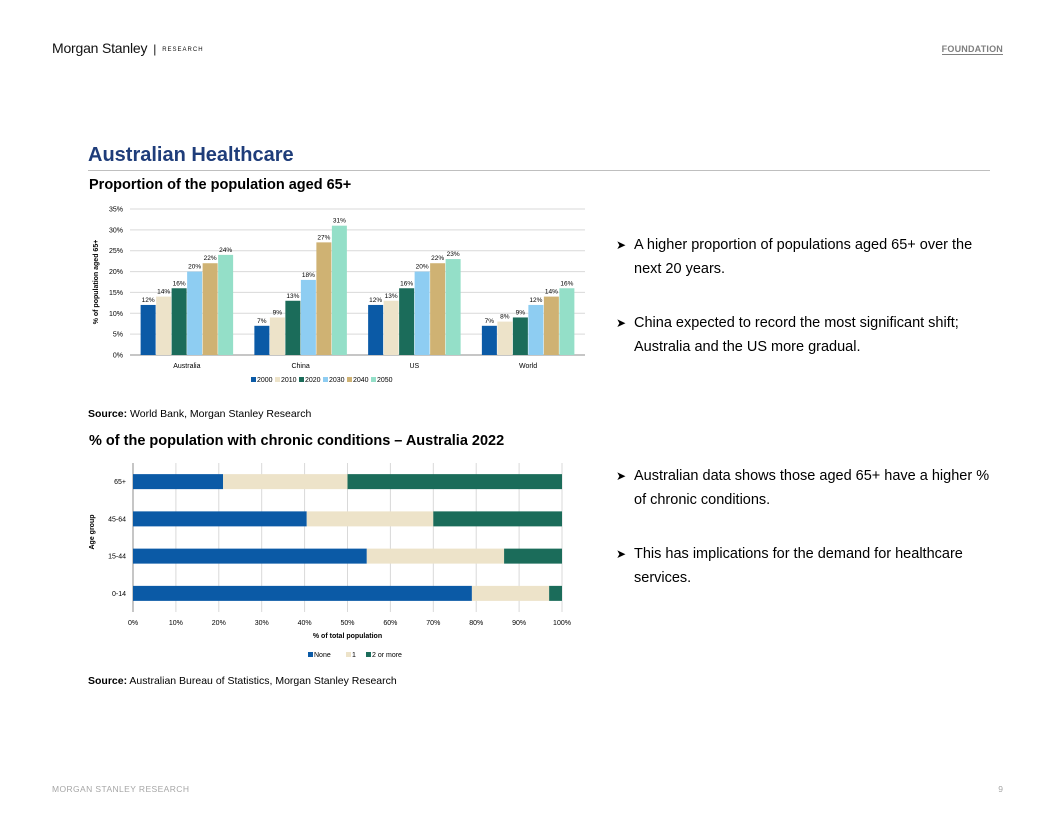 This screenshot has height=816, width=1056. Describe the element at coordinates (354, 655) in the screenshot. I see `legend-label: 1` at that location.